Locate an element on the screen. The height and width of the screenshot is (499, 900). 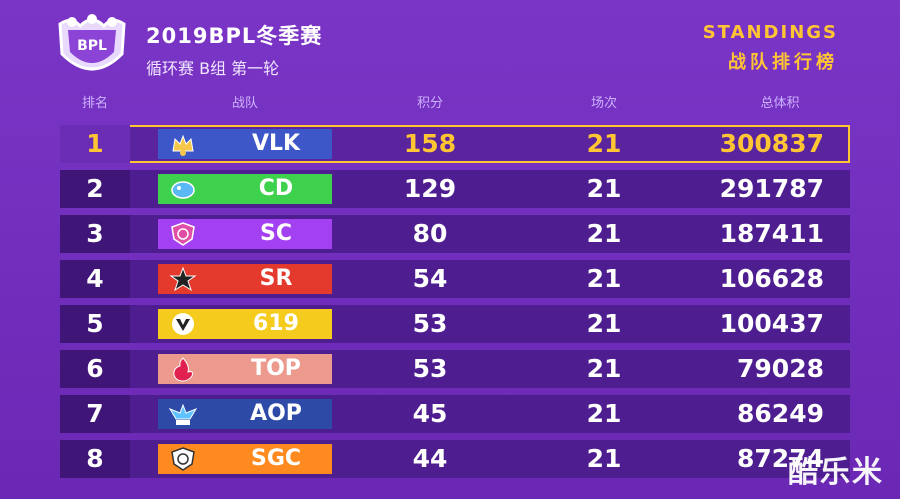
header-points: 积分 is located at coordinates (430, 103).